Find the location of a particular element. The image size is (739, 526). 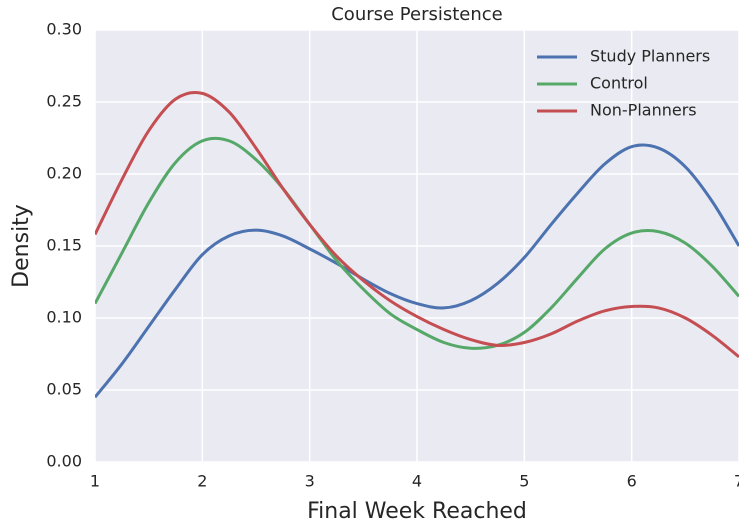

x-tick-label: 5 is located at coordinates (524, 481).